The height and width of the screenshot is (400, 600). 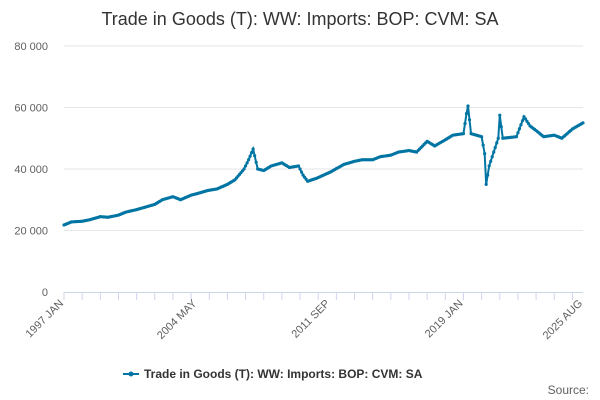 What do you see at coordinates (31, 47) in the screenshot?
I see `y-tick-label: 80 000` at bounding box center [31, 47].